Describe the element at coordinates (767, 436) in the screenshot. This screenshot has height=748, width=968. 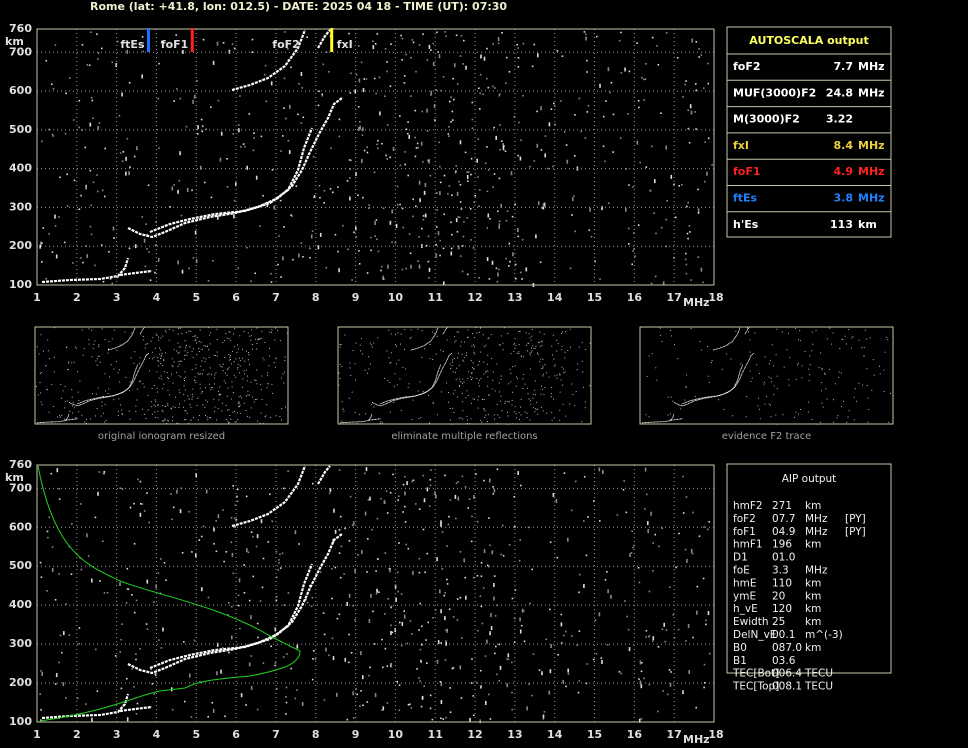
I see `thumb-caption: evidence F2 trace` at that location.